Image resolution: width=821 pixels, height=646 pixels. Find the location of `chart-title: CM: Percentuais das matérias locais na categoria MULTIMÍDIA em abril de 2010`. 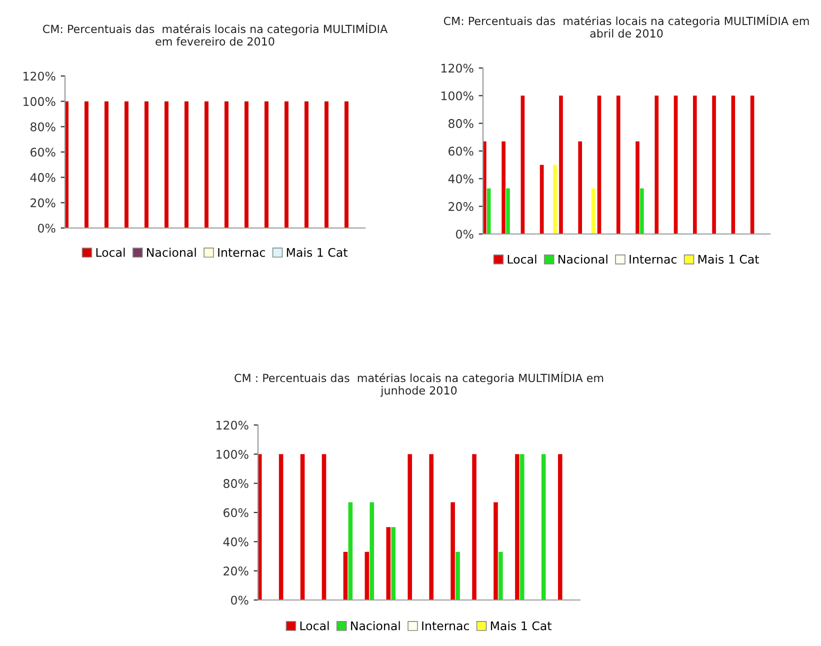

chart-title: CM: Percentuais das matérias locais na categoria MULTIMÍDIA em abril de 2010 is located at coordinates (626, 26).